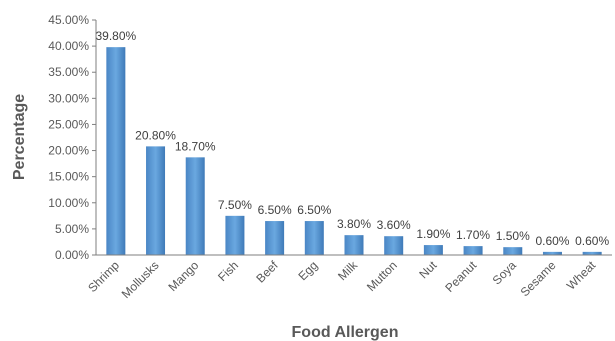 Image resolution: width=615 pixels, height=341 pixels. I want to click on data-label-mutton: 3.60%, so click(394, 225).